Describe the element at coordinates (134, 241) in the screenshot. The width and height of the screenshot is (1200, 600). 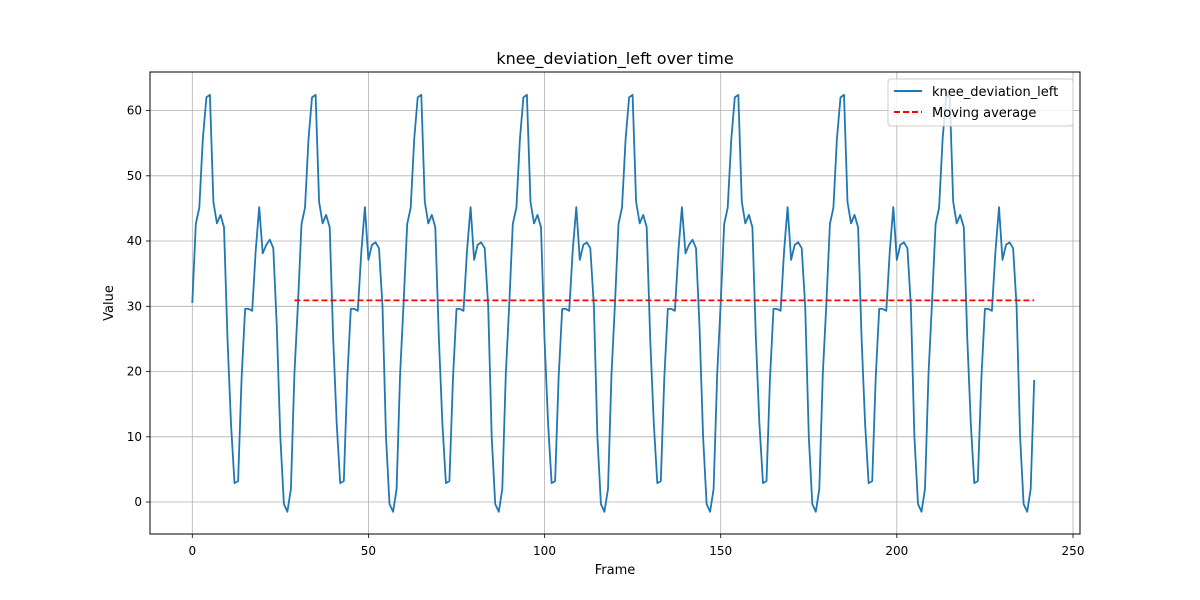
I see `y-tick-label: 40` at that location.